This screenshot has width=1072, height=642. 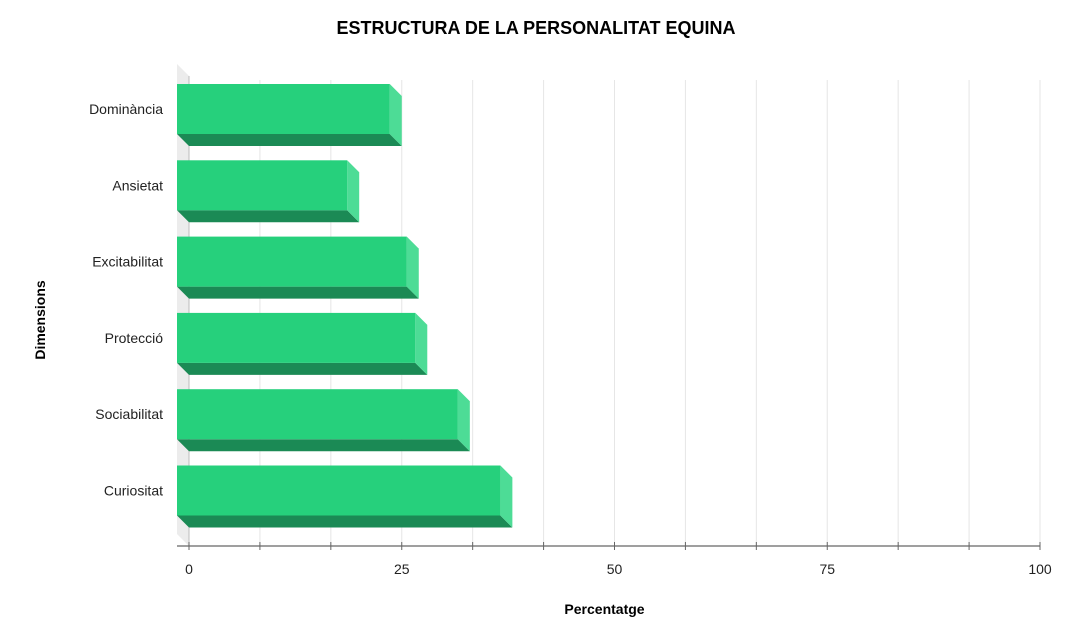 What do you see at coordinates (137, 185) in the screenshot?
I see `category-label: Ansietat` at bounding box center [137, 185].